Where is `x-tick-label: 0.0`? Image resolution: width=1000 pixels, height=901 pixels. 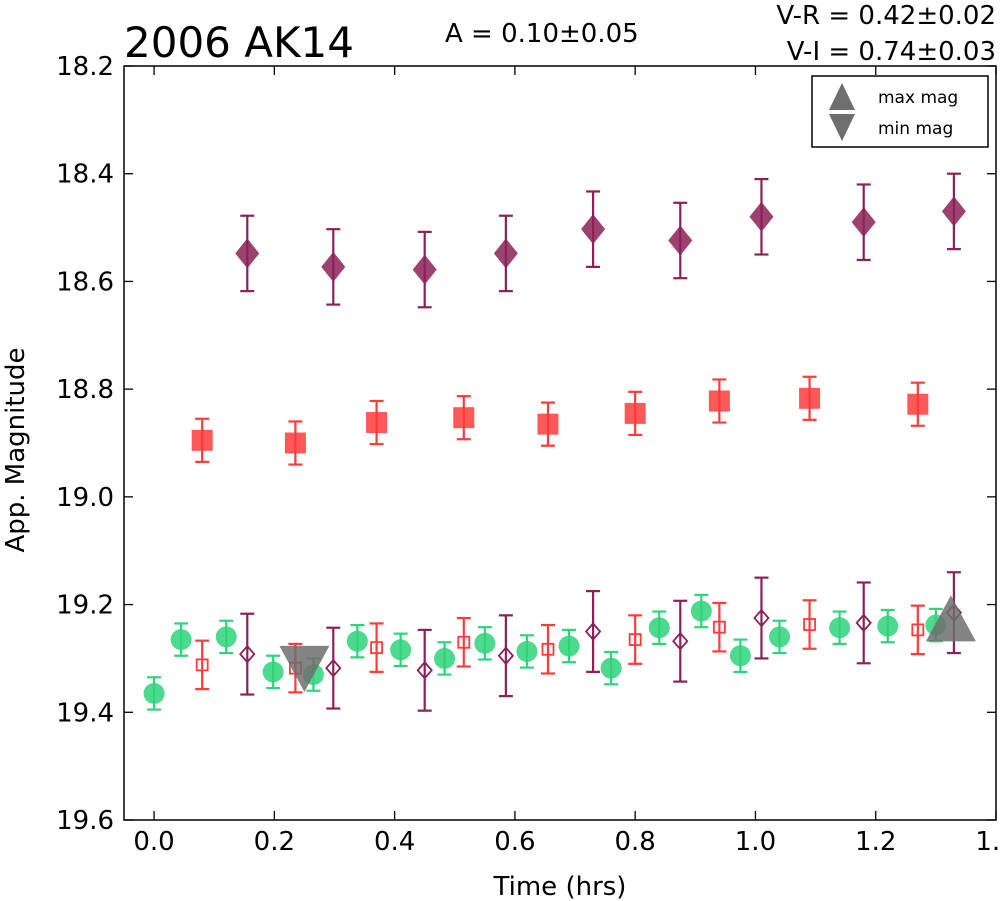 x-tick-label: 0.0 is located at coordinates (153, 842).